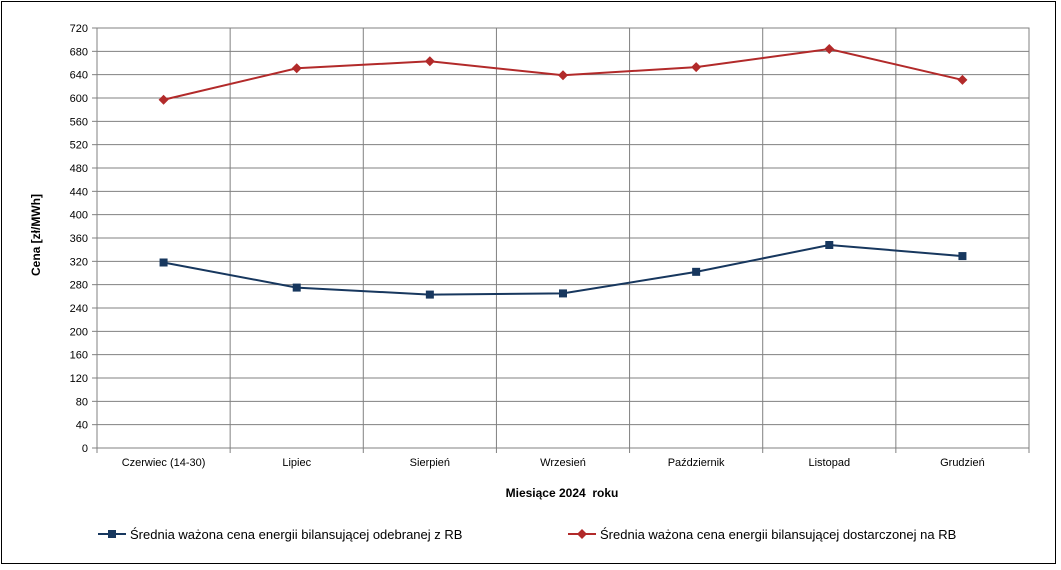  I want to click on x-tick-label: Sierpień, so click(430, 463).